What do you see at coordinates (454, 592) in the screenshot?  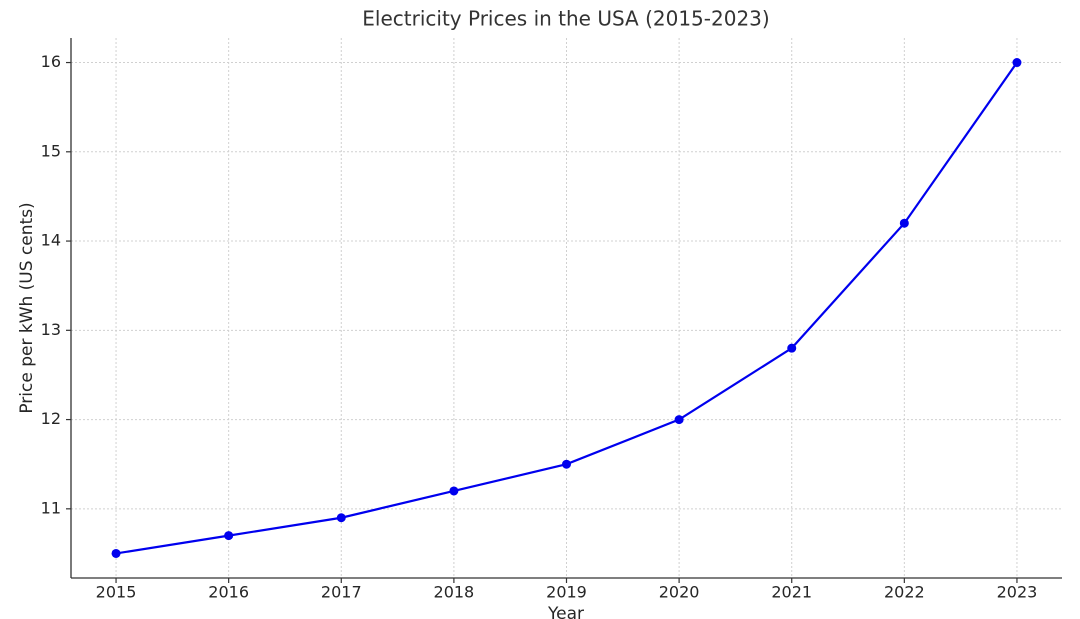 I see `x-tick-label: 2018` at bounding box center [454, 592].